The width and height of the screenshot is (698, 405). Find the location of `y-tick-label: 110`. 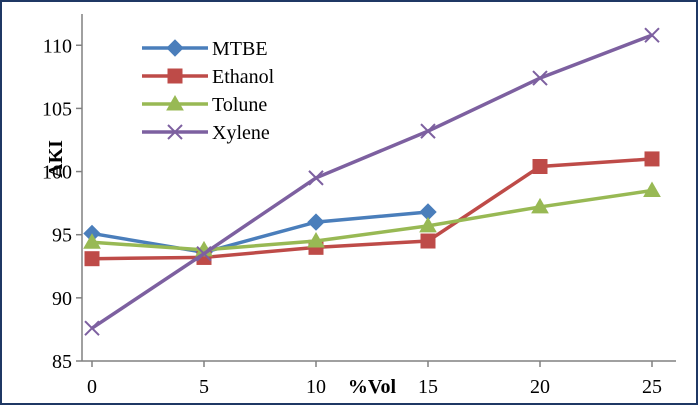

y-tick-label: 110 is located at coordinates (57, 46).